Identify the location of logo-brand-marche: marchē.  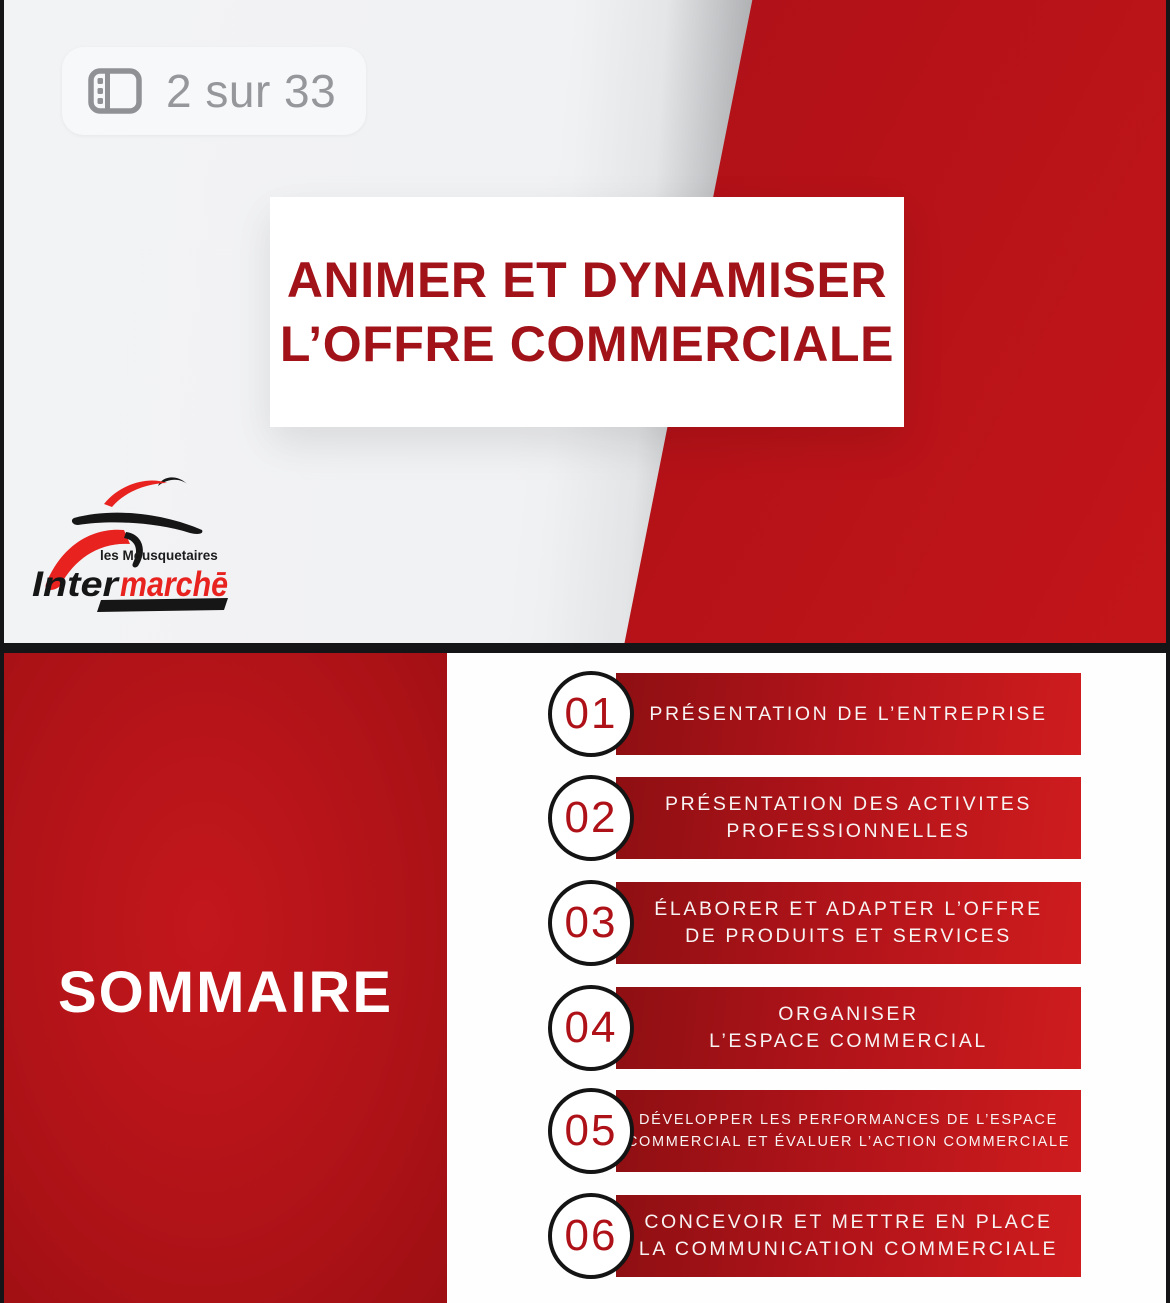
(174, 584).